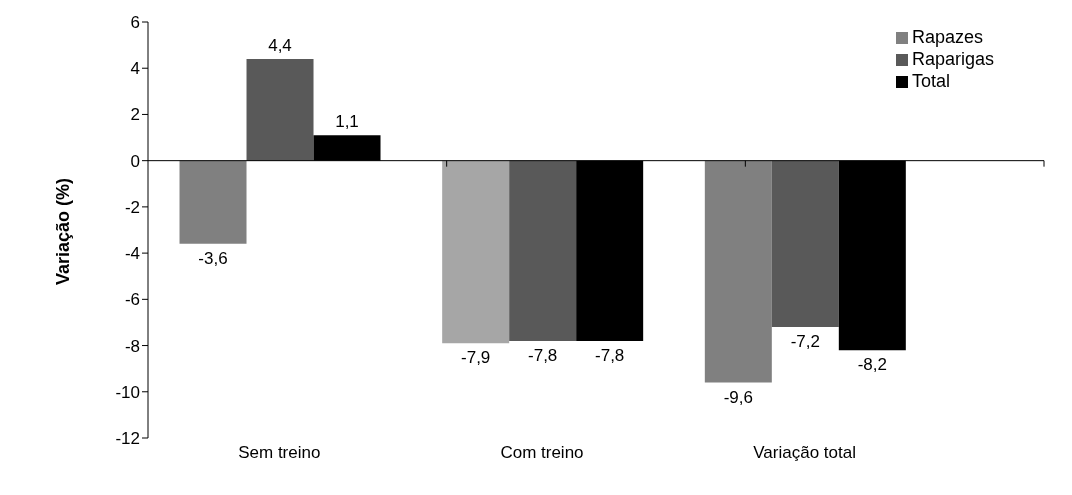 This screenshot has height=495, width=1072. What do you see at coordinates (947, 37) in the screenshot?
I see `legend-label: Rapazes` at bounding box center [947, 37].